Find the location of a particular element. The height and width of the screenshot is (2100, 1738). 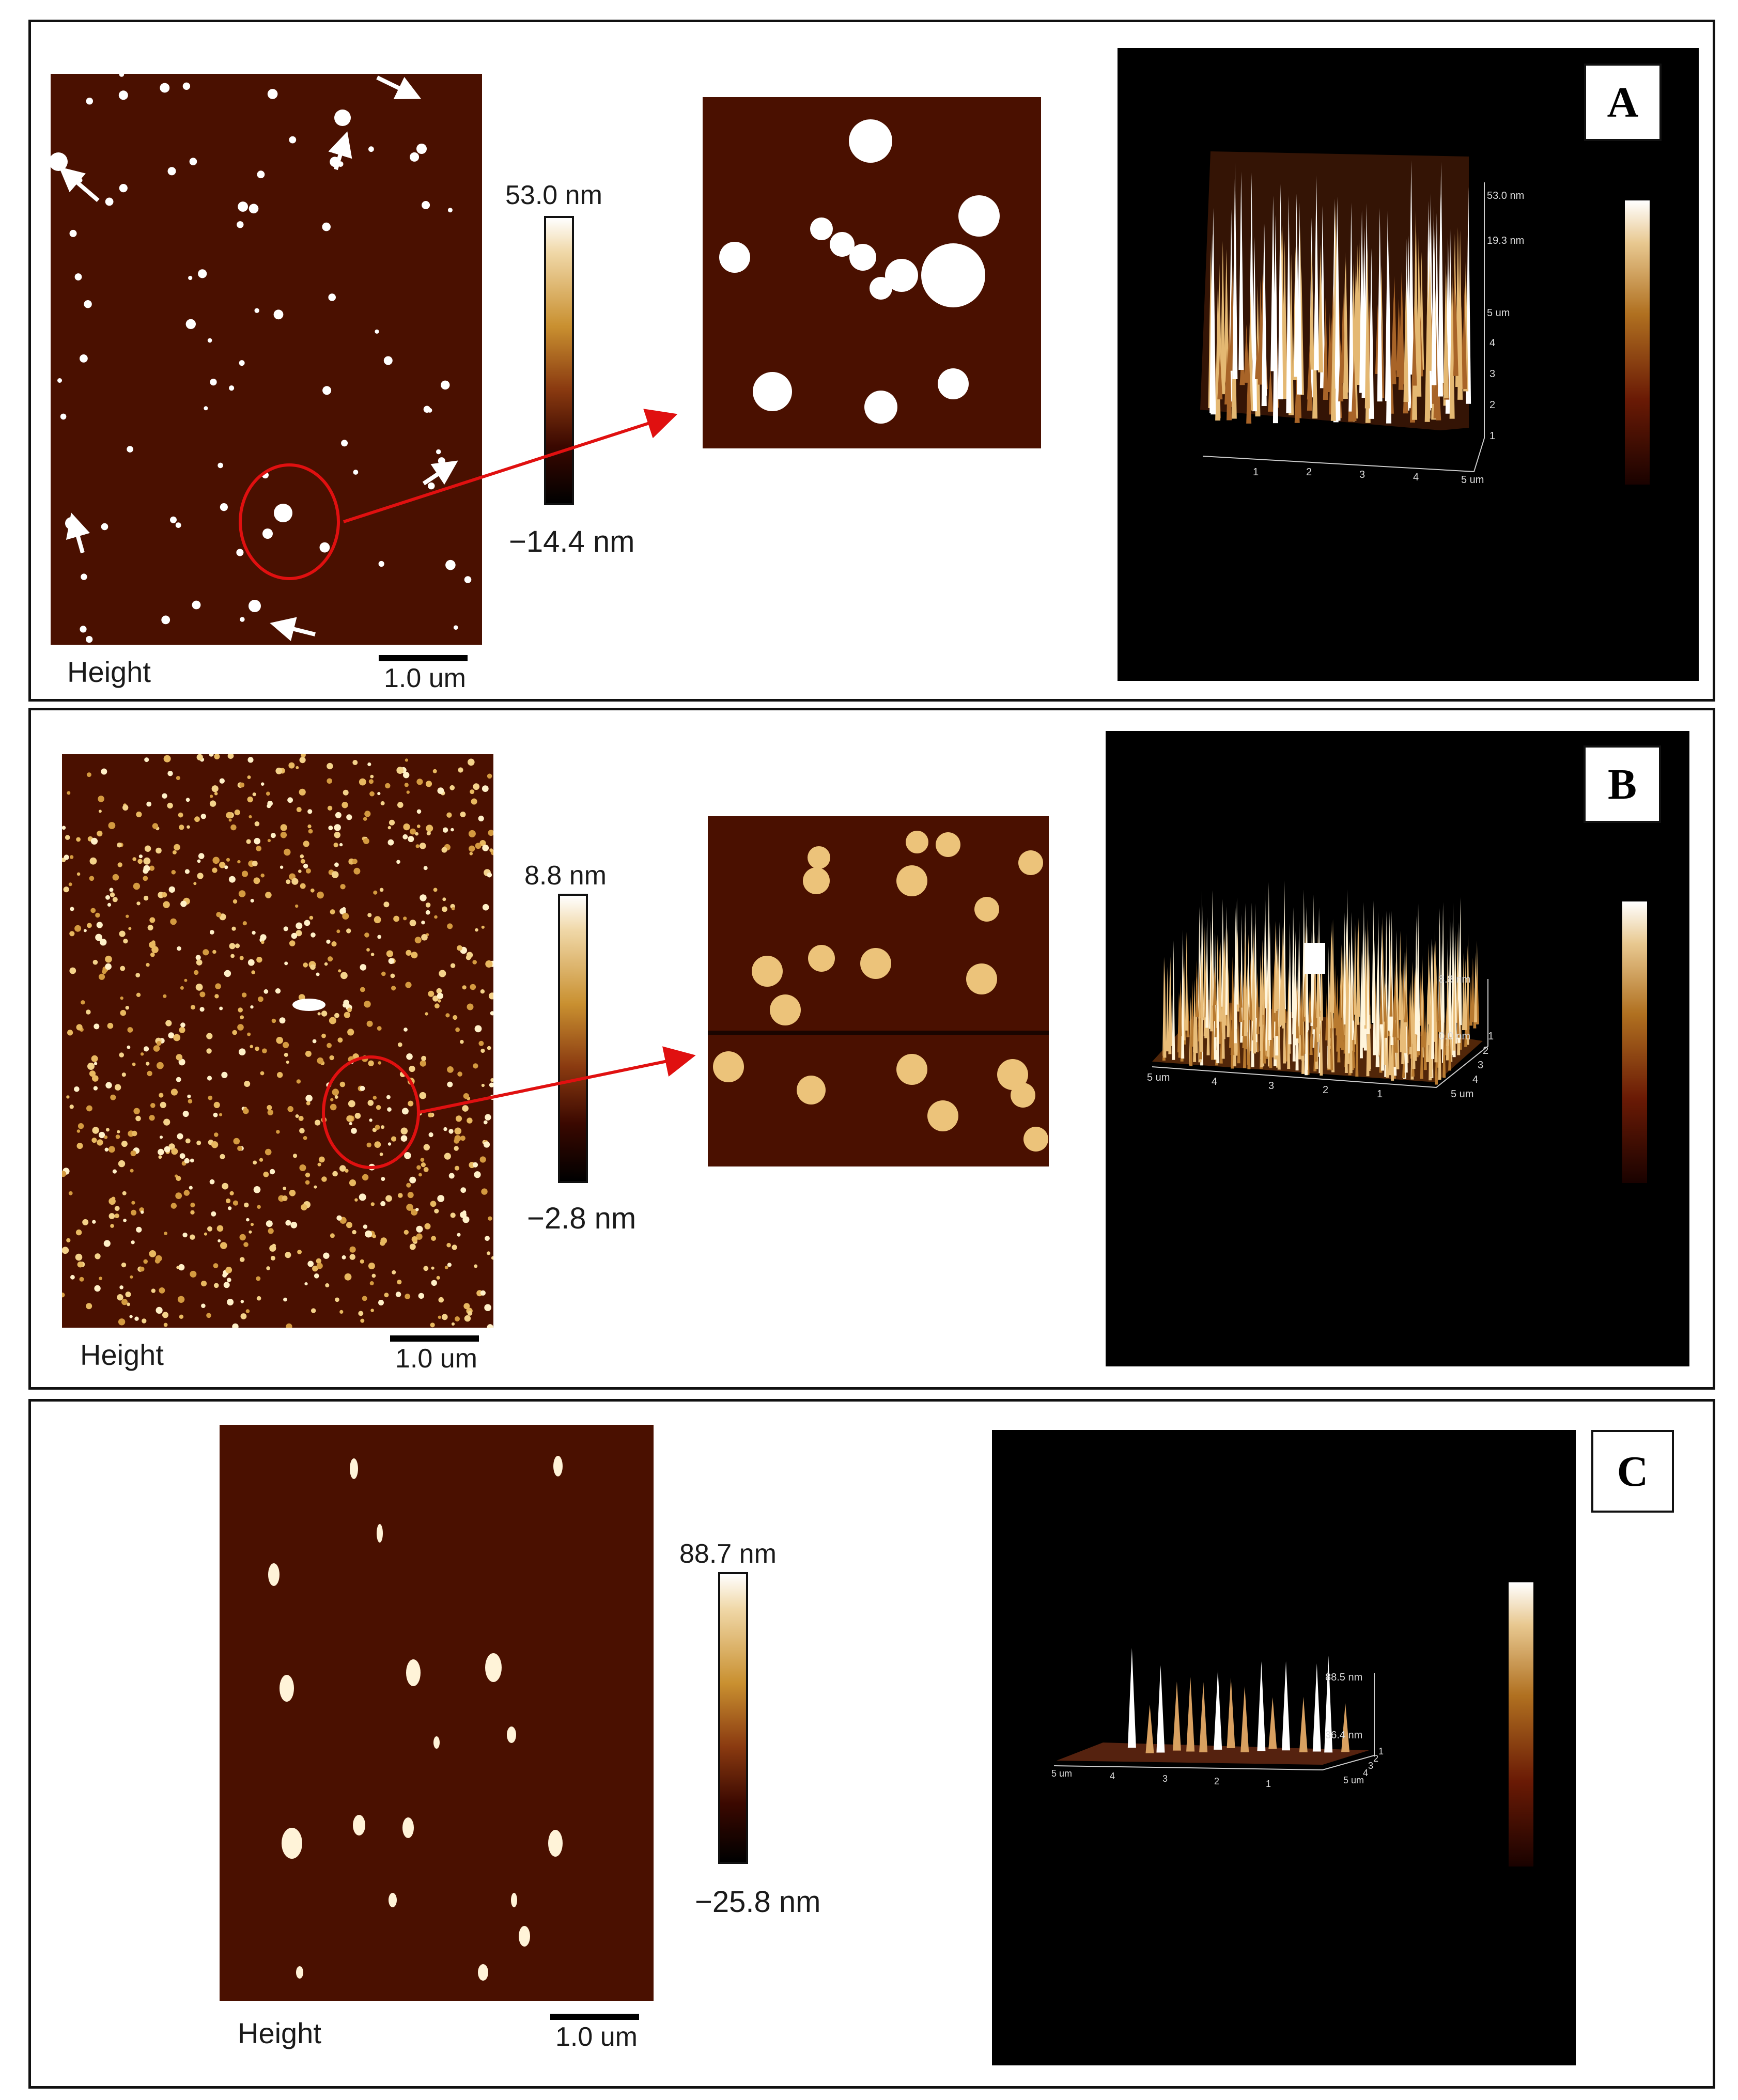

zoom-particle is located at coordinates (862, 257).